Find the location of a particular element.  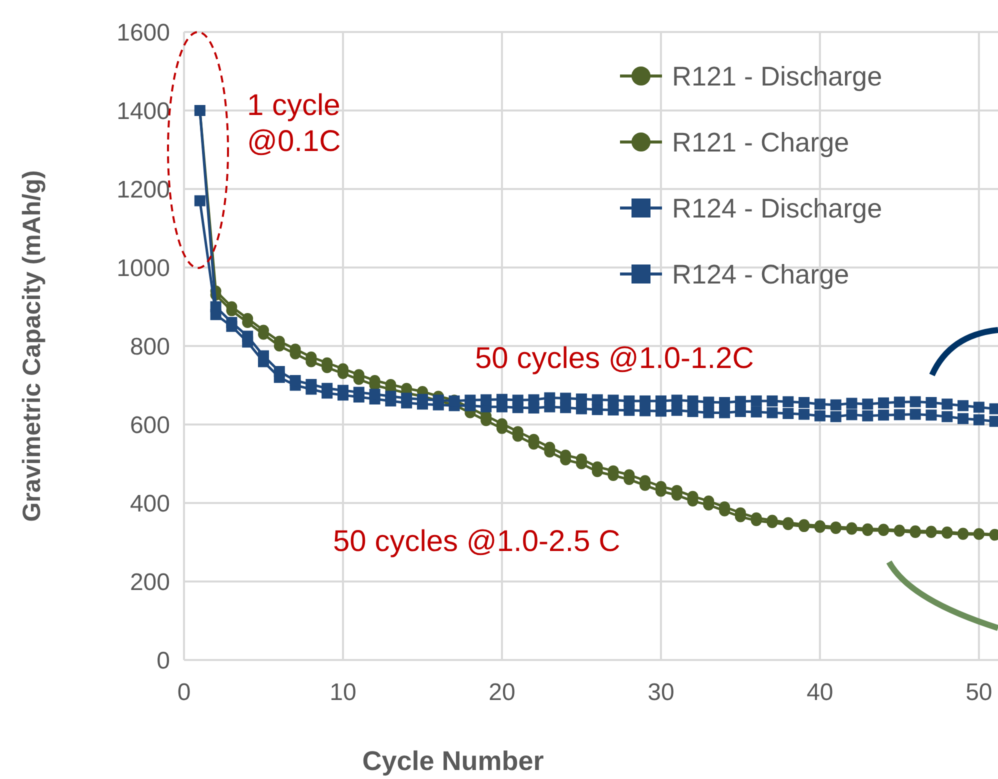

x-tick-label: 10 is located at coordinates (343, 692).